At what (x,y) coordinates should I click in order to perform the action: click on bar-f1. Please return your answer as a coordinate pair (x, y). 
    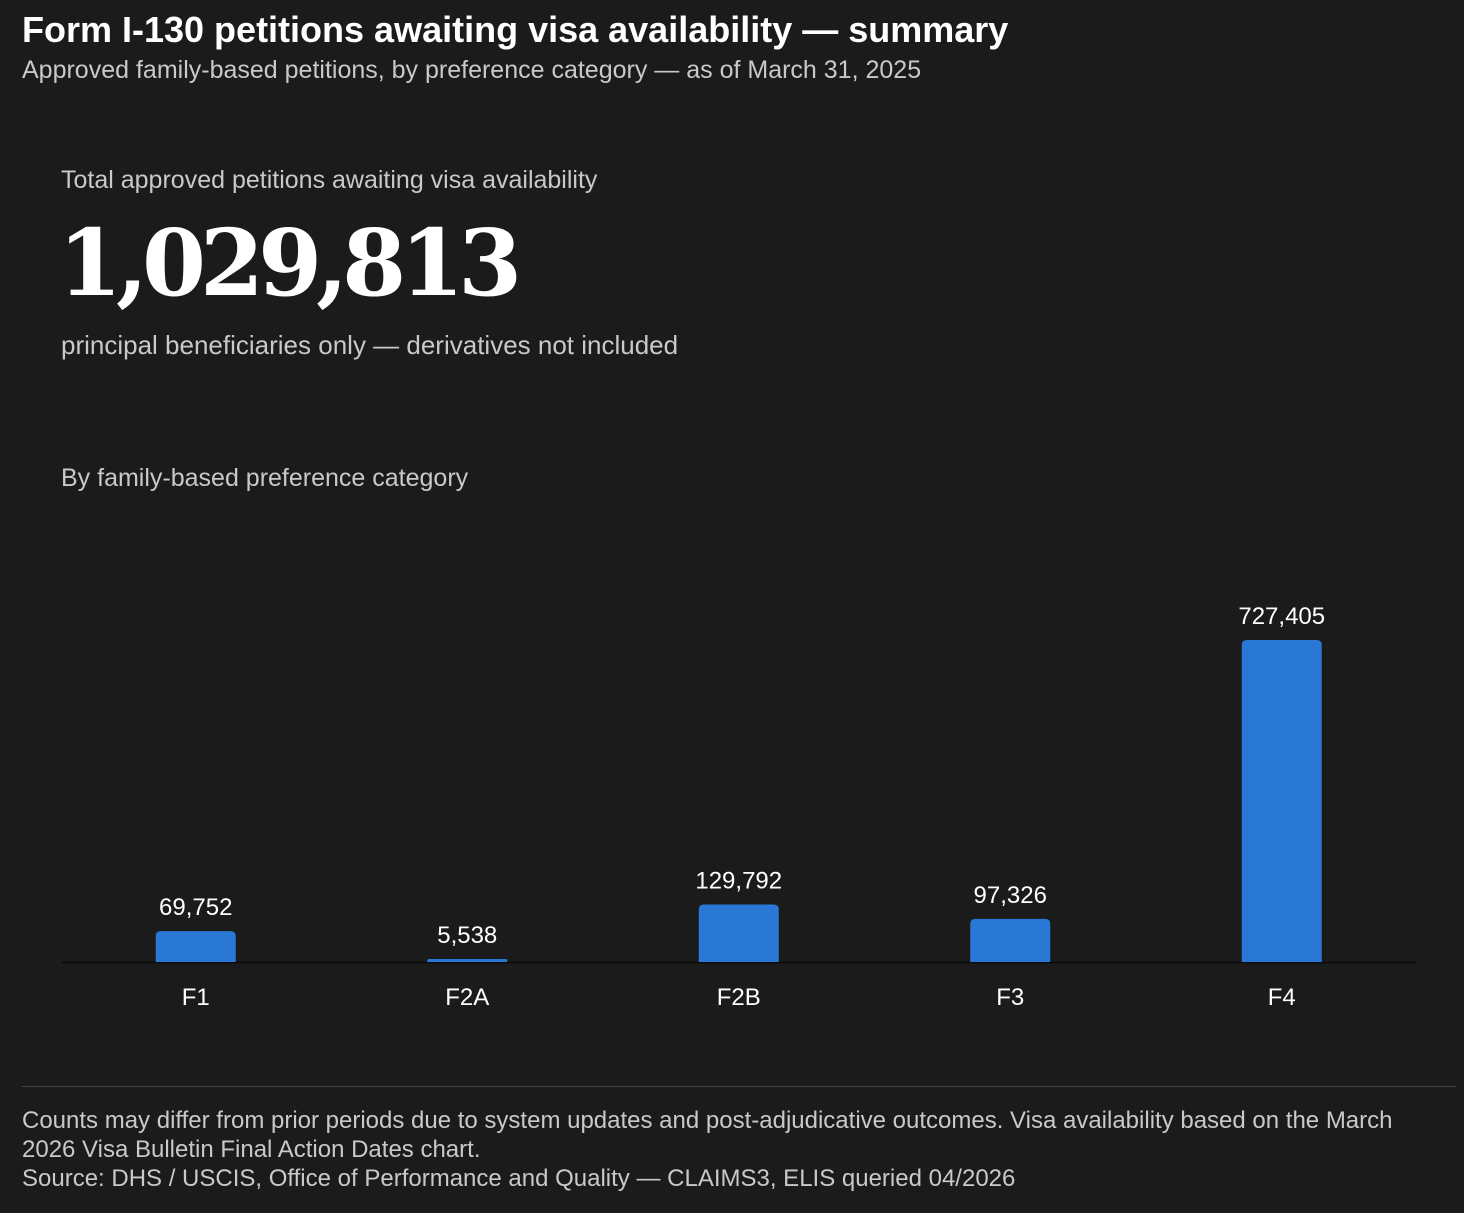
    Looking at the image, I should click on (195, 946).